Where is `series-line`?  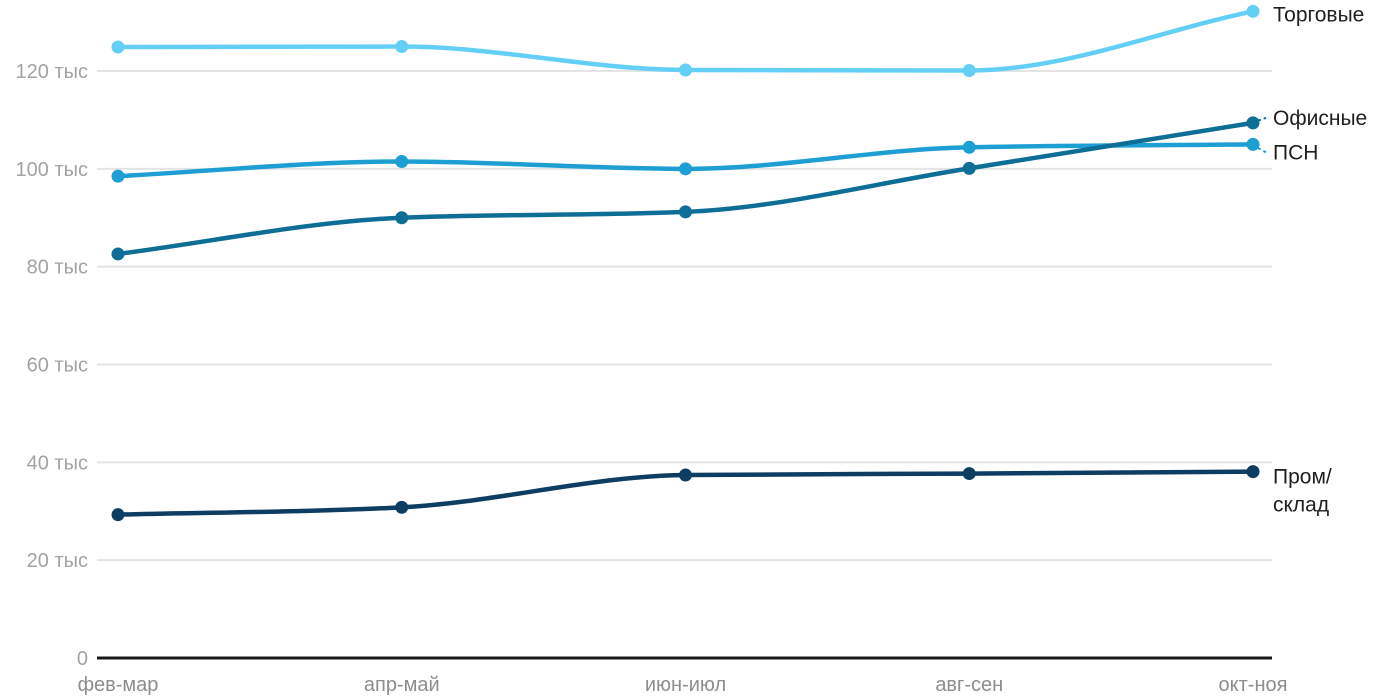 series-line is located at coordinates (685, 41).